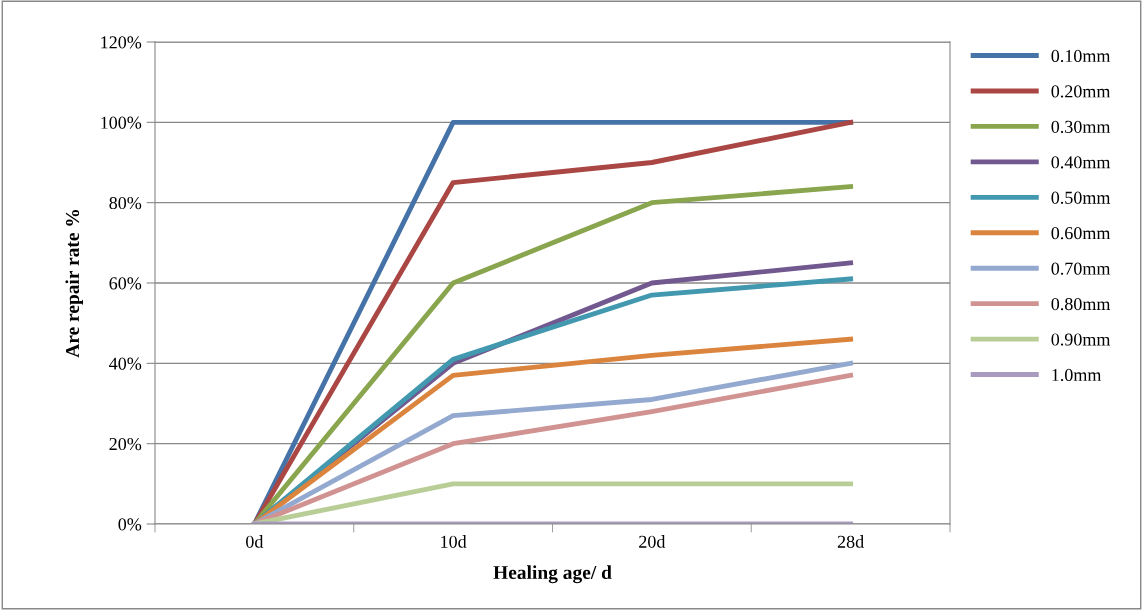 The width and height of the screenshot is (1143, 610). Describe the element at coordinates (125, 444) in the screenshot. I see `y-tick-label: 20%` at that location.